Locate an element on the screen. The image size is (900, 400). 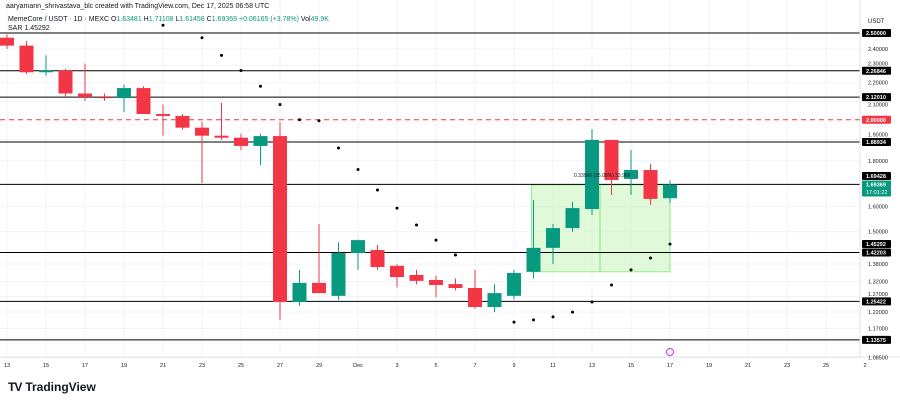
countdown-label: 17:01:22 is located at coordinates (876, 193).